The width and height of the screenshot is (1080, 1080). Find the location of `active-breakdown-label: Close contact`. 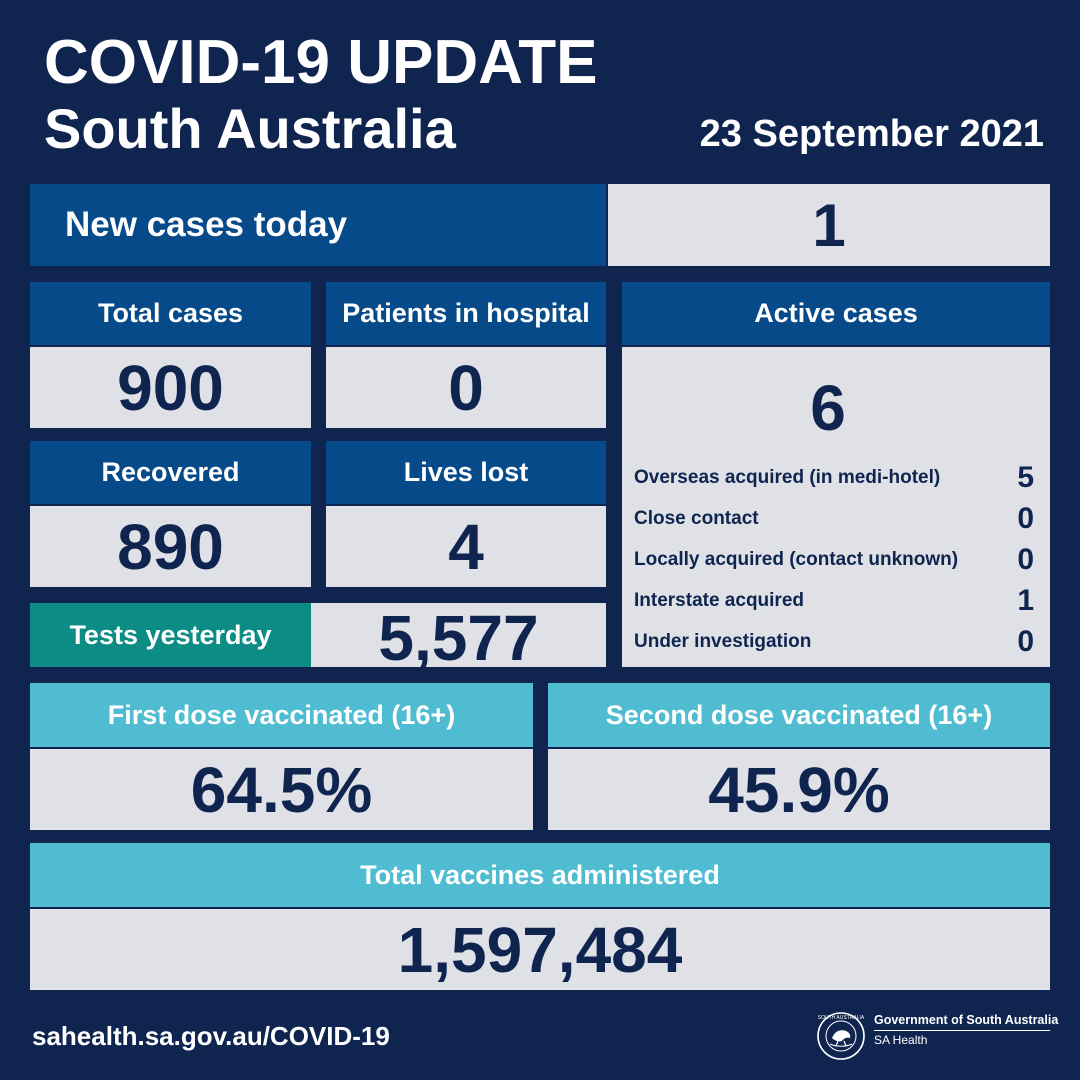

active-breakdown-label: Close contact is located at coordinates (696, 518).